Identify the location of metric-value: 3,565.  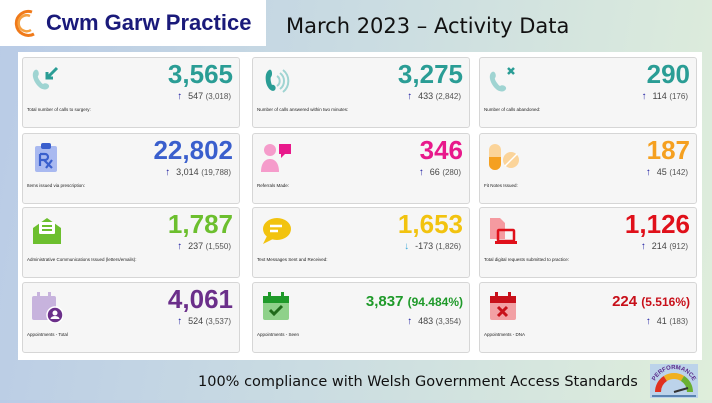
(200, 74).